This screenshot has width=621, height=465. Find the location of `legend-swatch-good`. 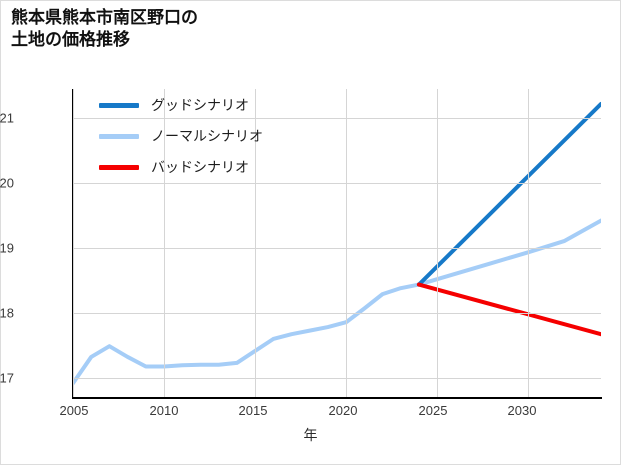

legend-swatch-good is located at coordinates (119, 105).